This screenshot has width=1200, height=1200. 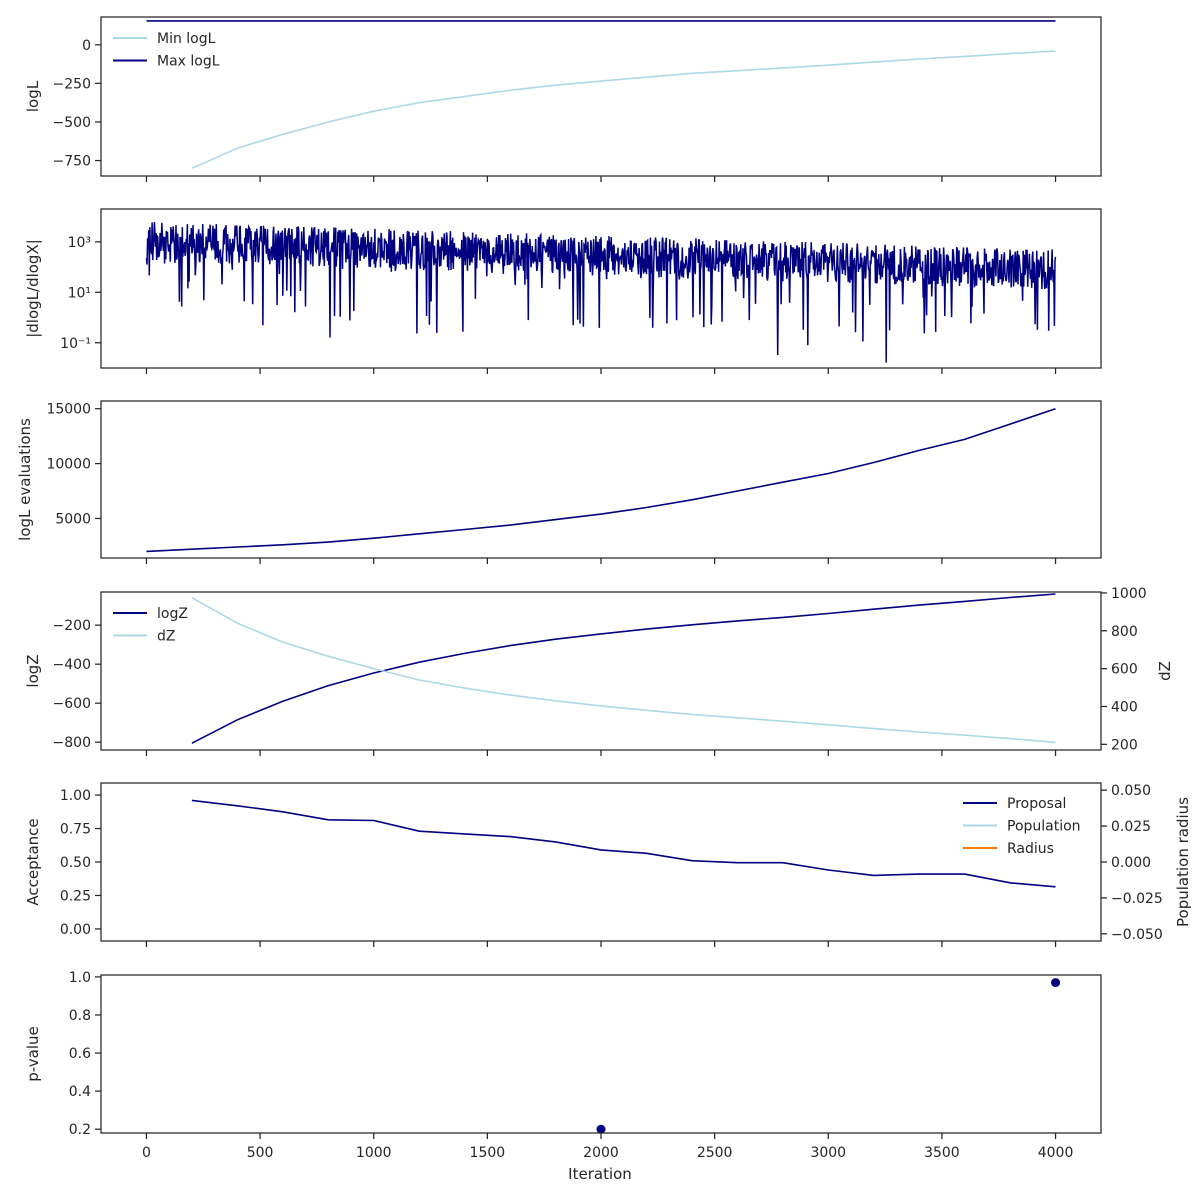 I want to click on x-tick-label: 0, so click(x=146, y=1153).